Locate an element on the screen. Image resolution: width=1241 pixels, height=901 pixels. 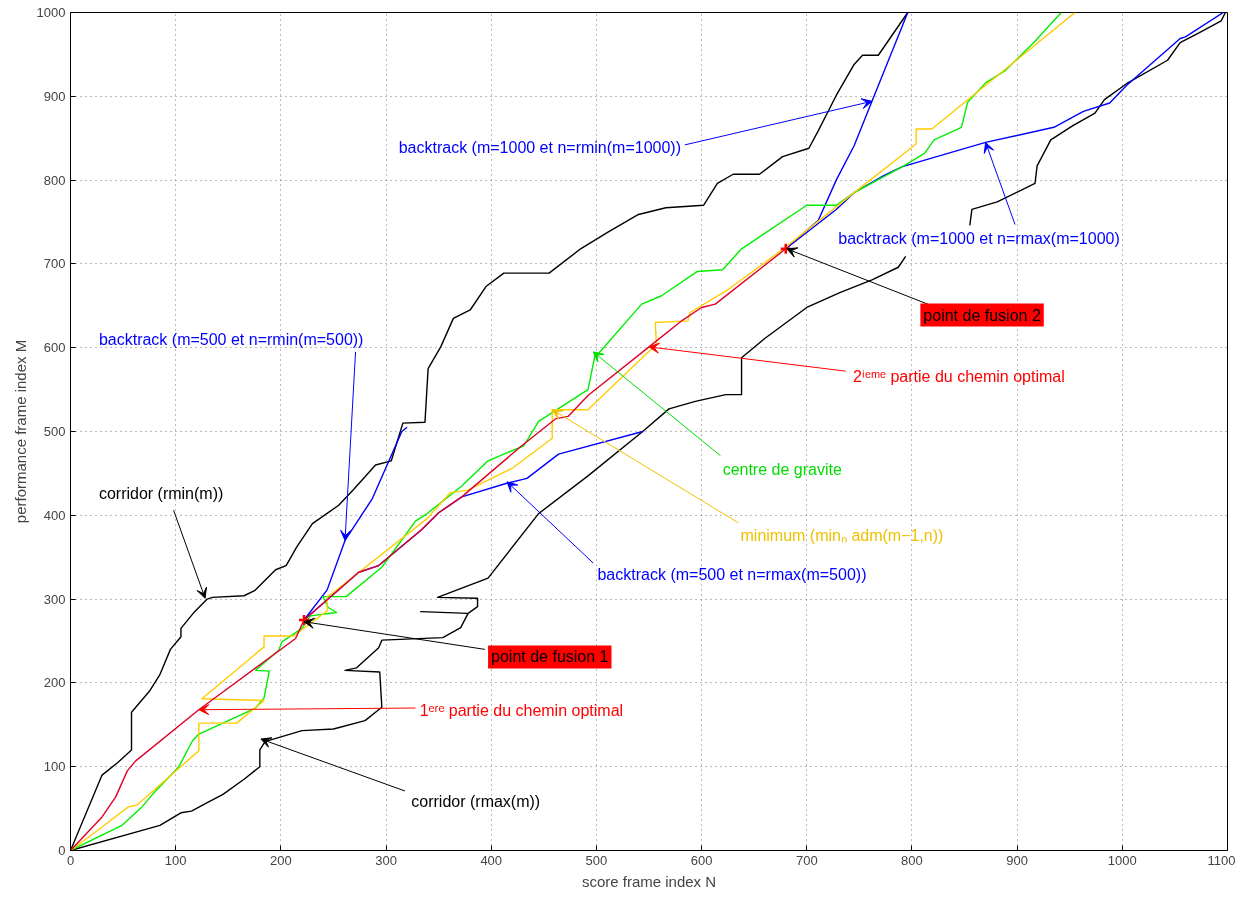
annotation: 1ᵉʳᵉ partie du chemin optimal is located at coordinates (521, 711).